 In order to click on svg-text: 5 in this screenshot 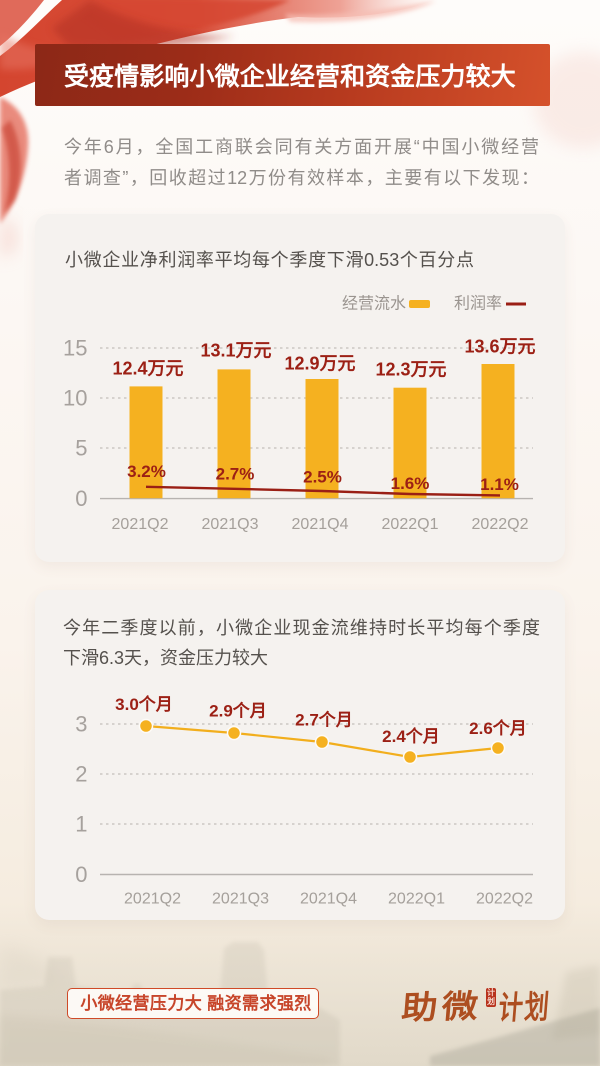, I will do `click(81, 448)`.